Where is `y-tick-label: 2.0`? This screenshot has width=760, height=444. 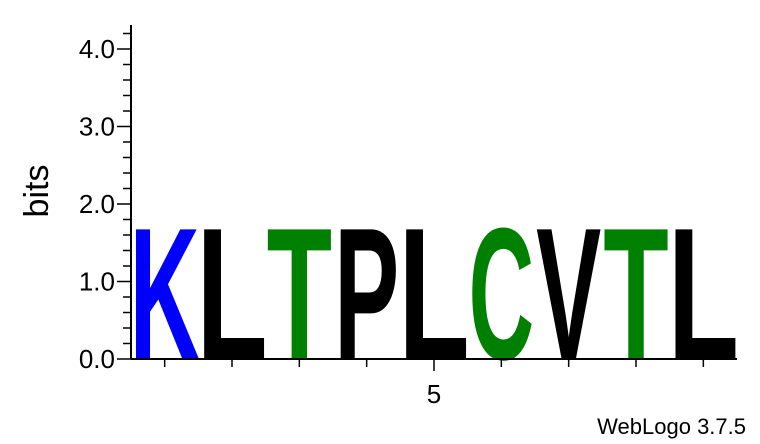
y-tick-label: 2.0 is located at coordinates (97, 204).